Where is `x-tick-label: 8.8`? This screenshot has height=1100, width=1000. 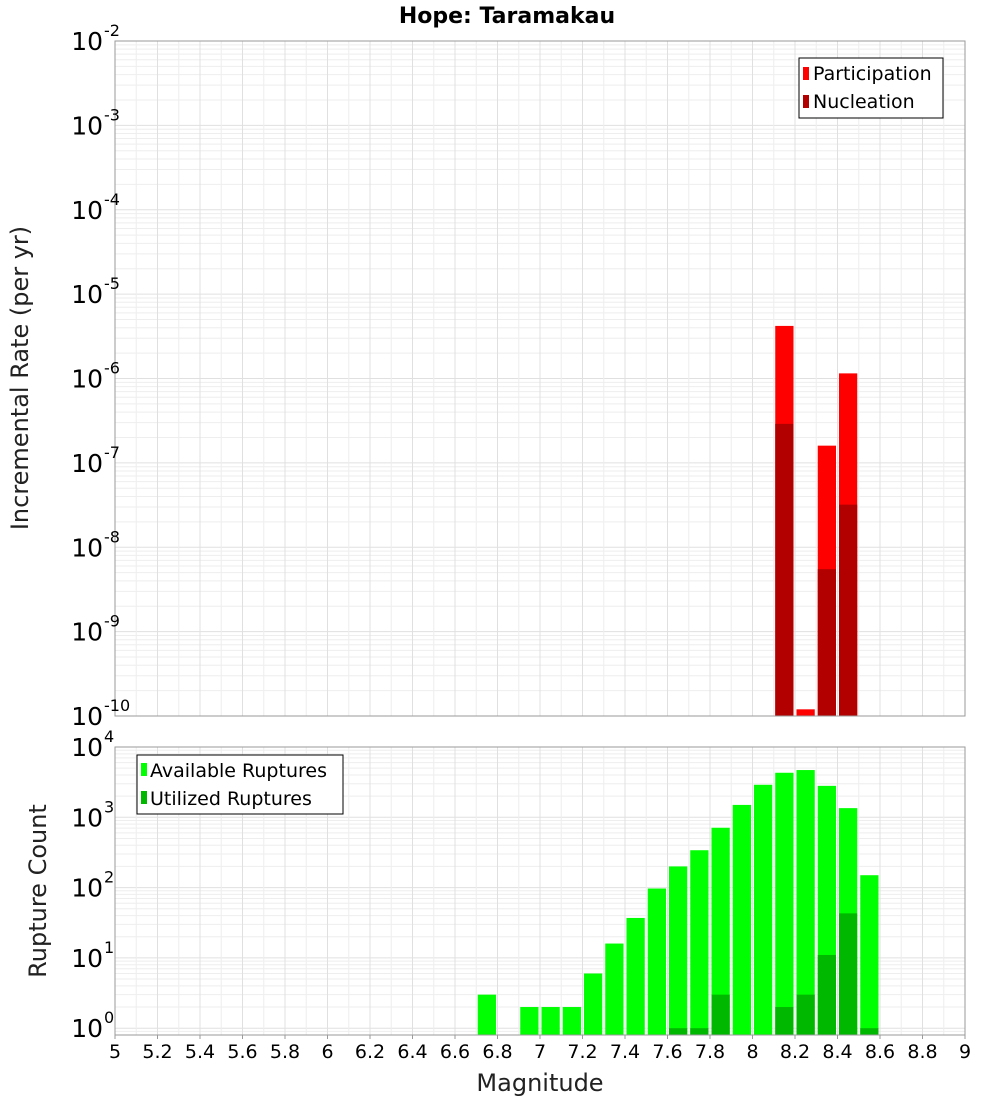 x-tick-label: 8.8 is located at coordinates (922, 1052).